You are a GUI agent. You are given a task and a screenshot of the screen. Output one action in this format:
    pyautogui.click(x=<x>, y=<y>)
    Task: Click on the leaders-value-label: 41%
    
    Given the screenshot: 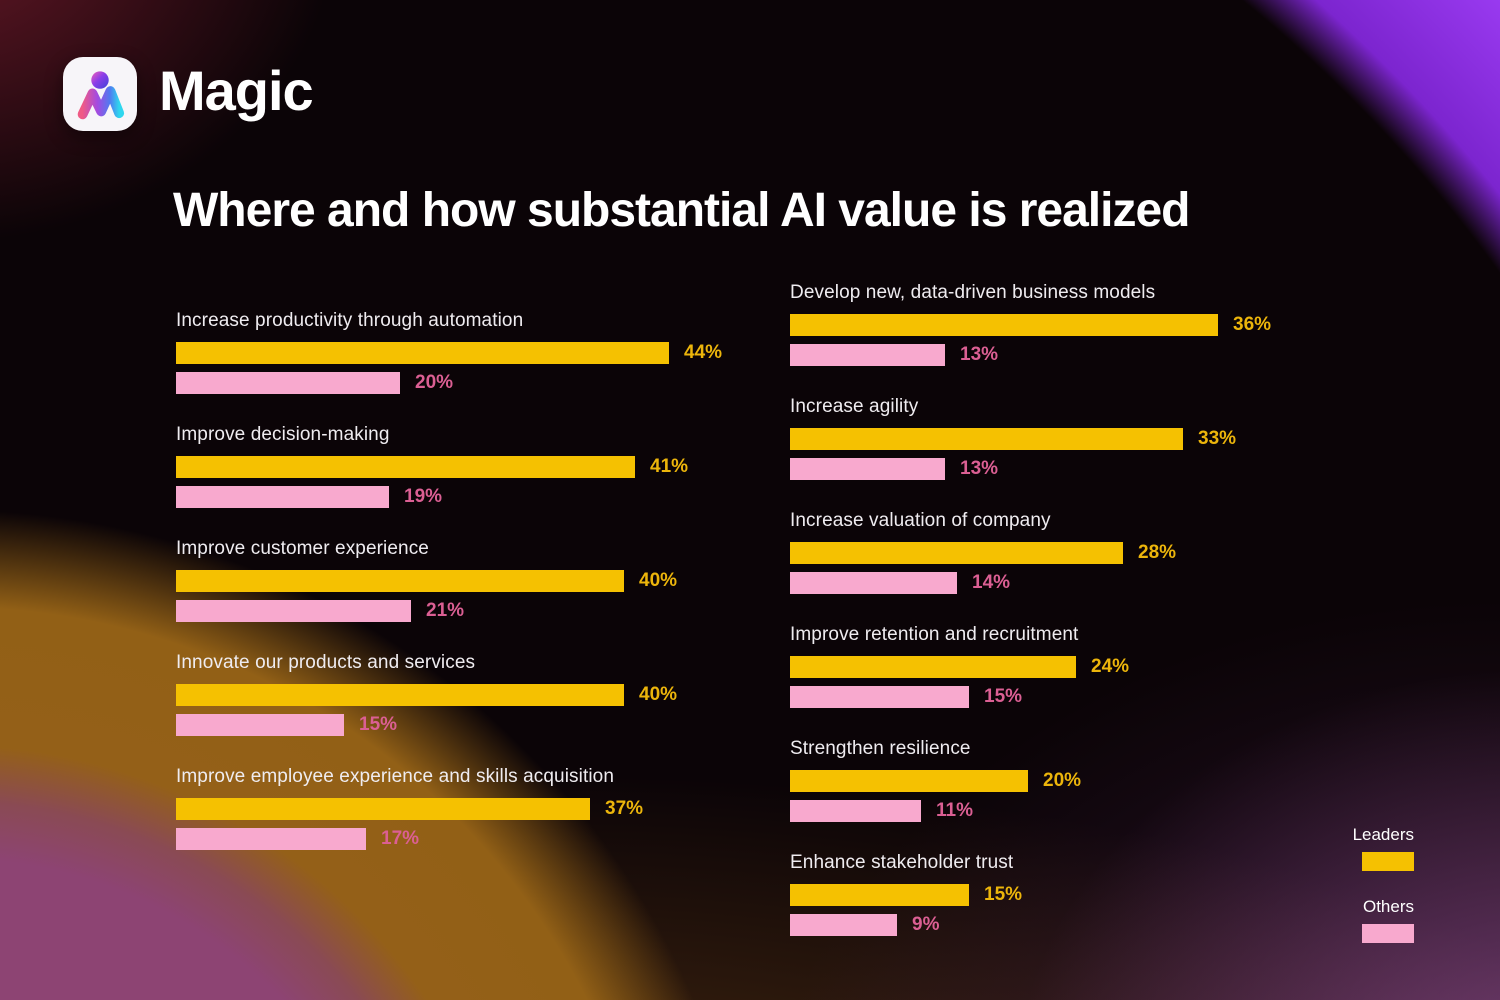 What is the action you would take?
    pyautogui.click(x=669, y=466)
    